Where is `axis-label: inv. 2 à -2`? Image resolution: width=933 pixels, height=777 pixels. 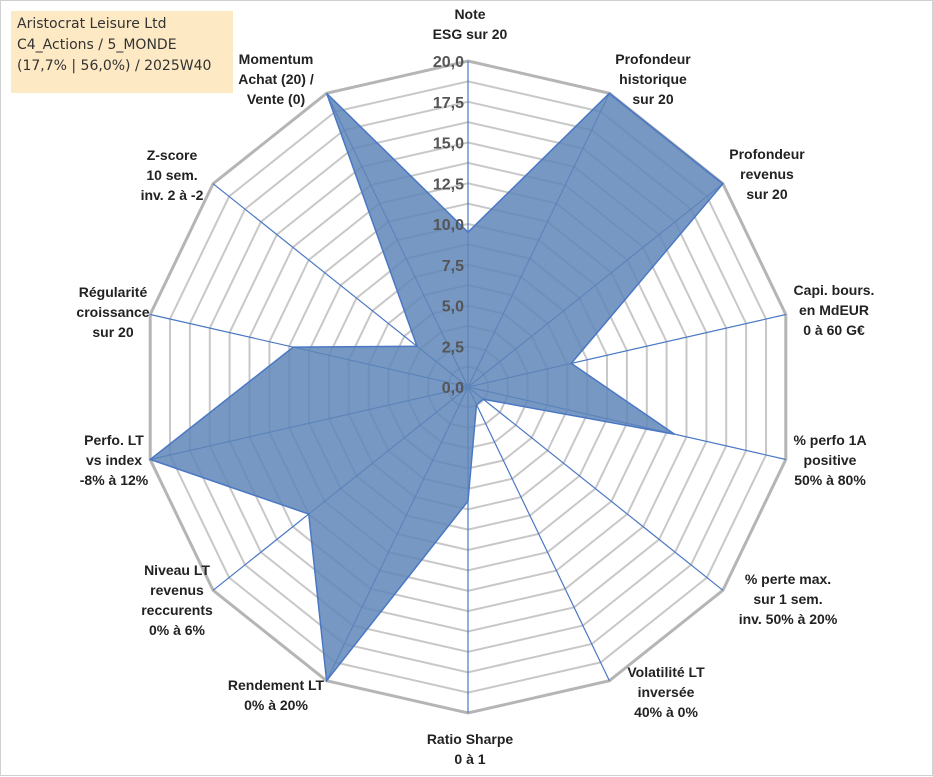
axis-label: inv. 2 à -2 is located at coordinates (172, 195).